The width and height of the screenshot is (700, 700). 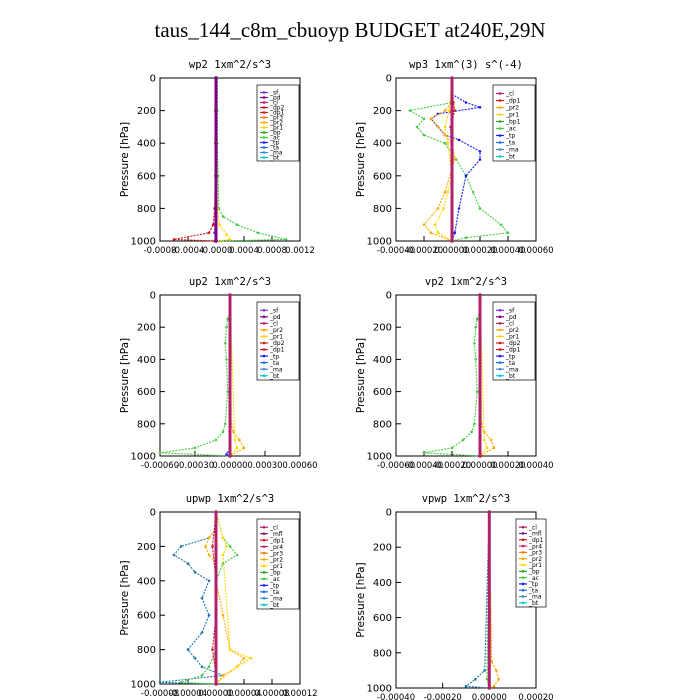 I want to click on legend-label: _bt, so click(x=274, y=376).